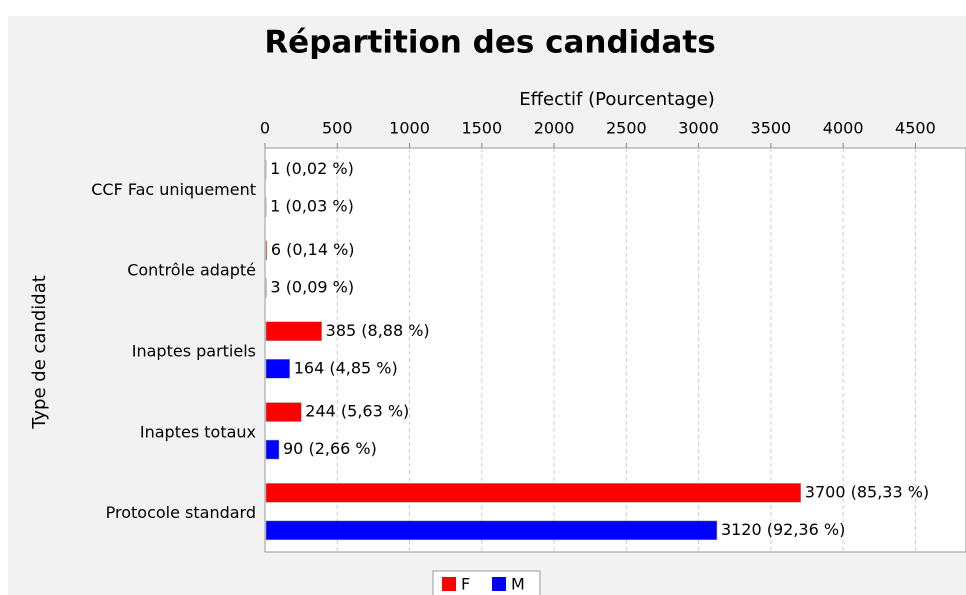  I want to click on x-tick-label: 3000, so click(698, 128).